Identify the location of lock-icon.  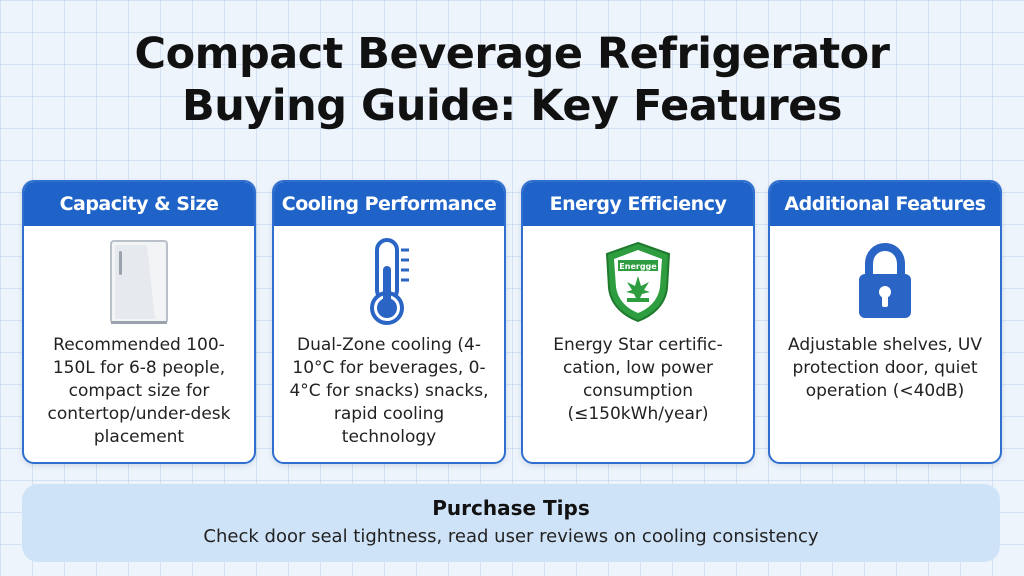
(885, 282).